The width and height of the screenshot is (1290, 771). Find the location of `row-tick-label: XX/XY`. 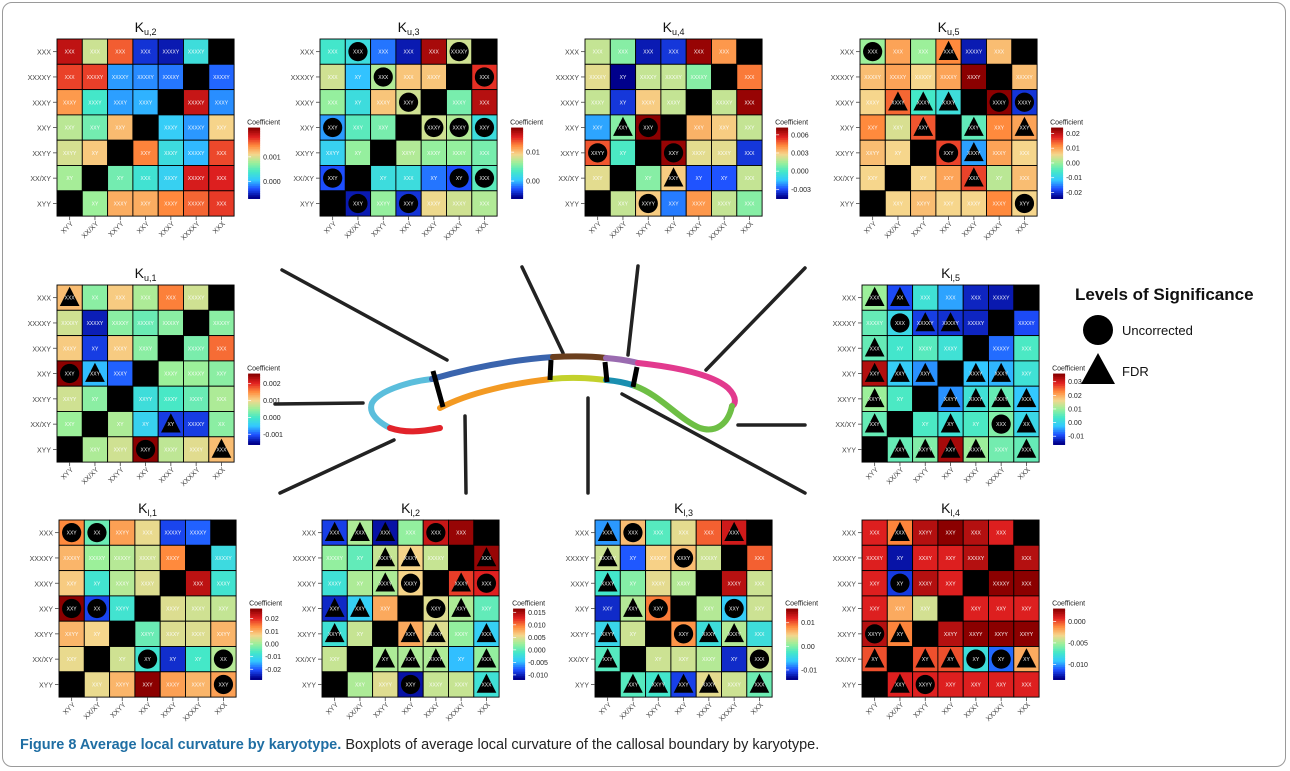

row-tick-label: XX/XY is located at coordinates (845, 660).